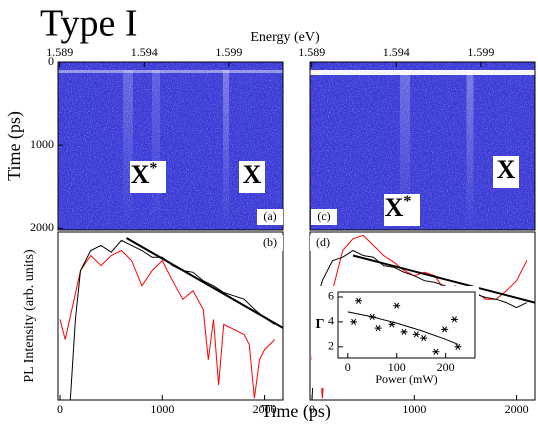 The image size is (538, 426). I want to click on y-tick-label: 2, so click(331, 346).